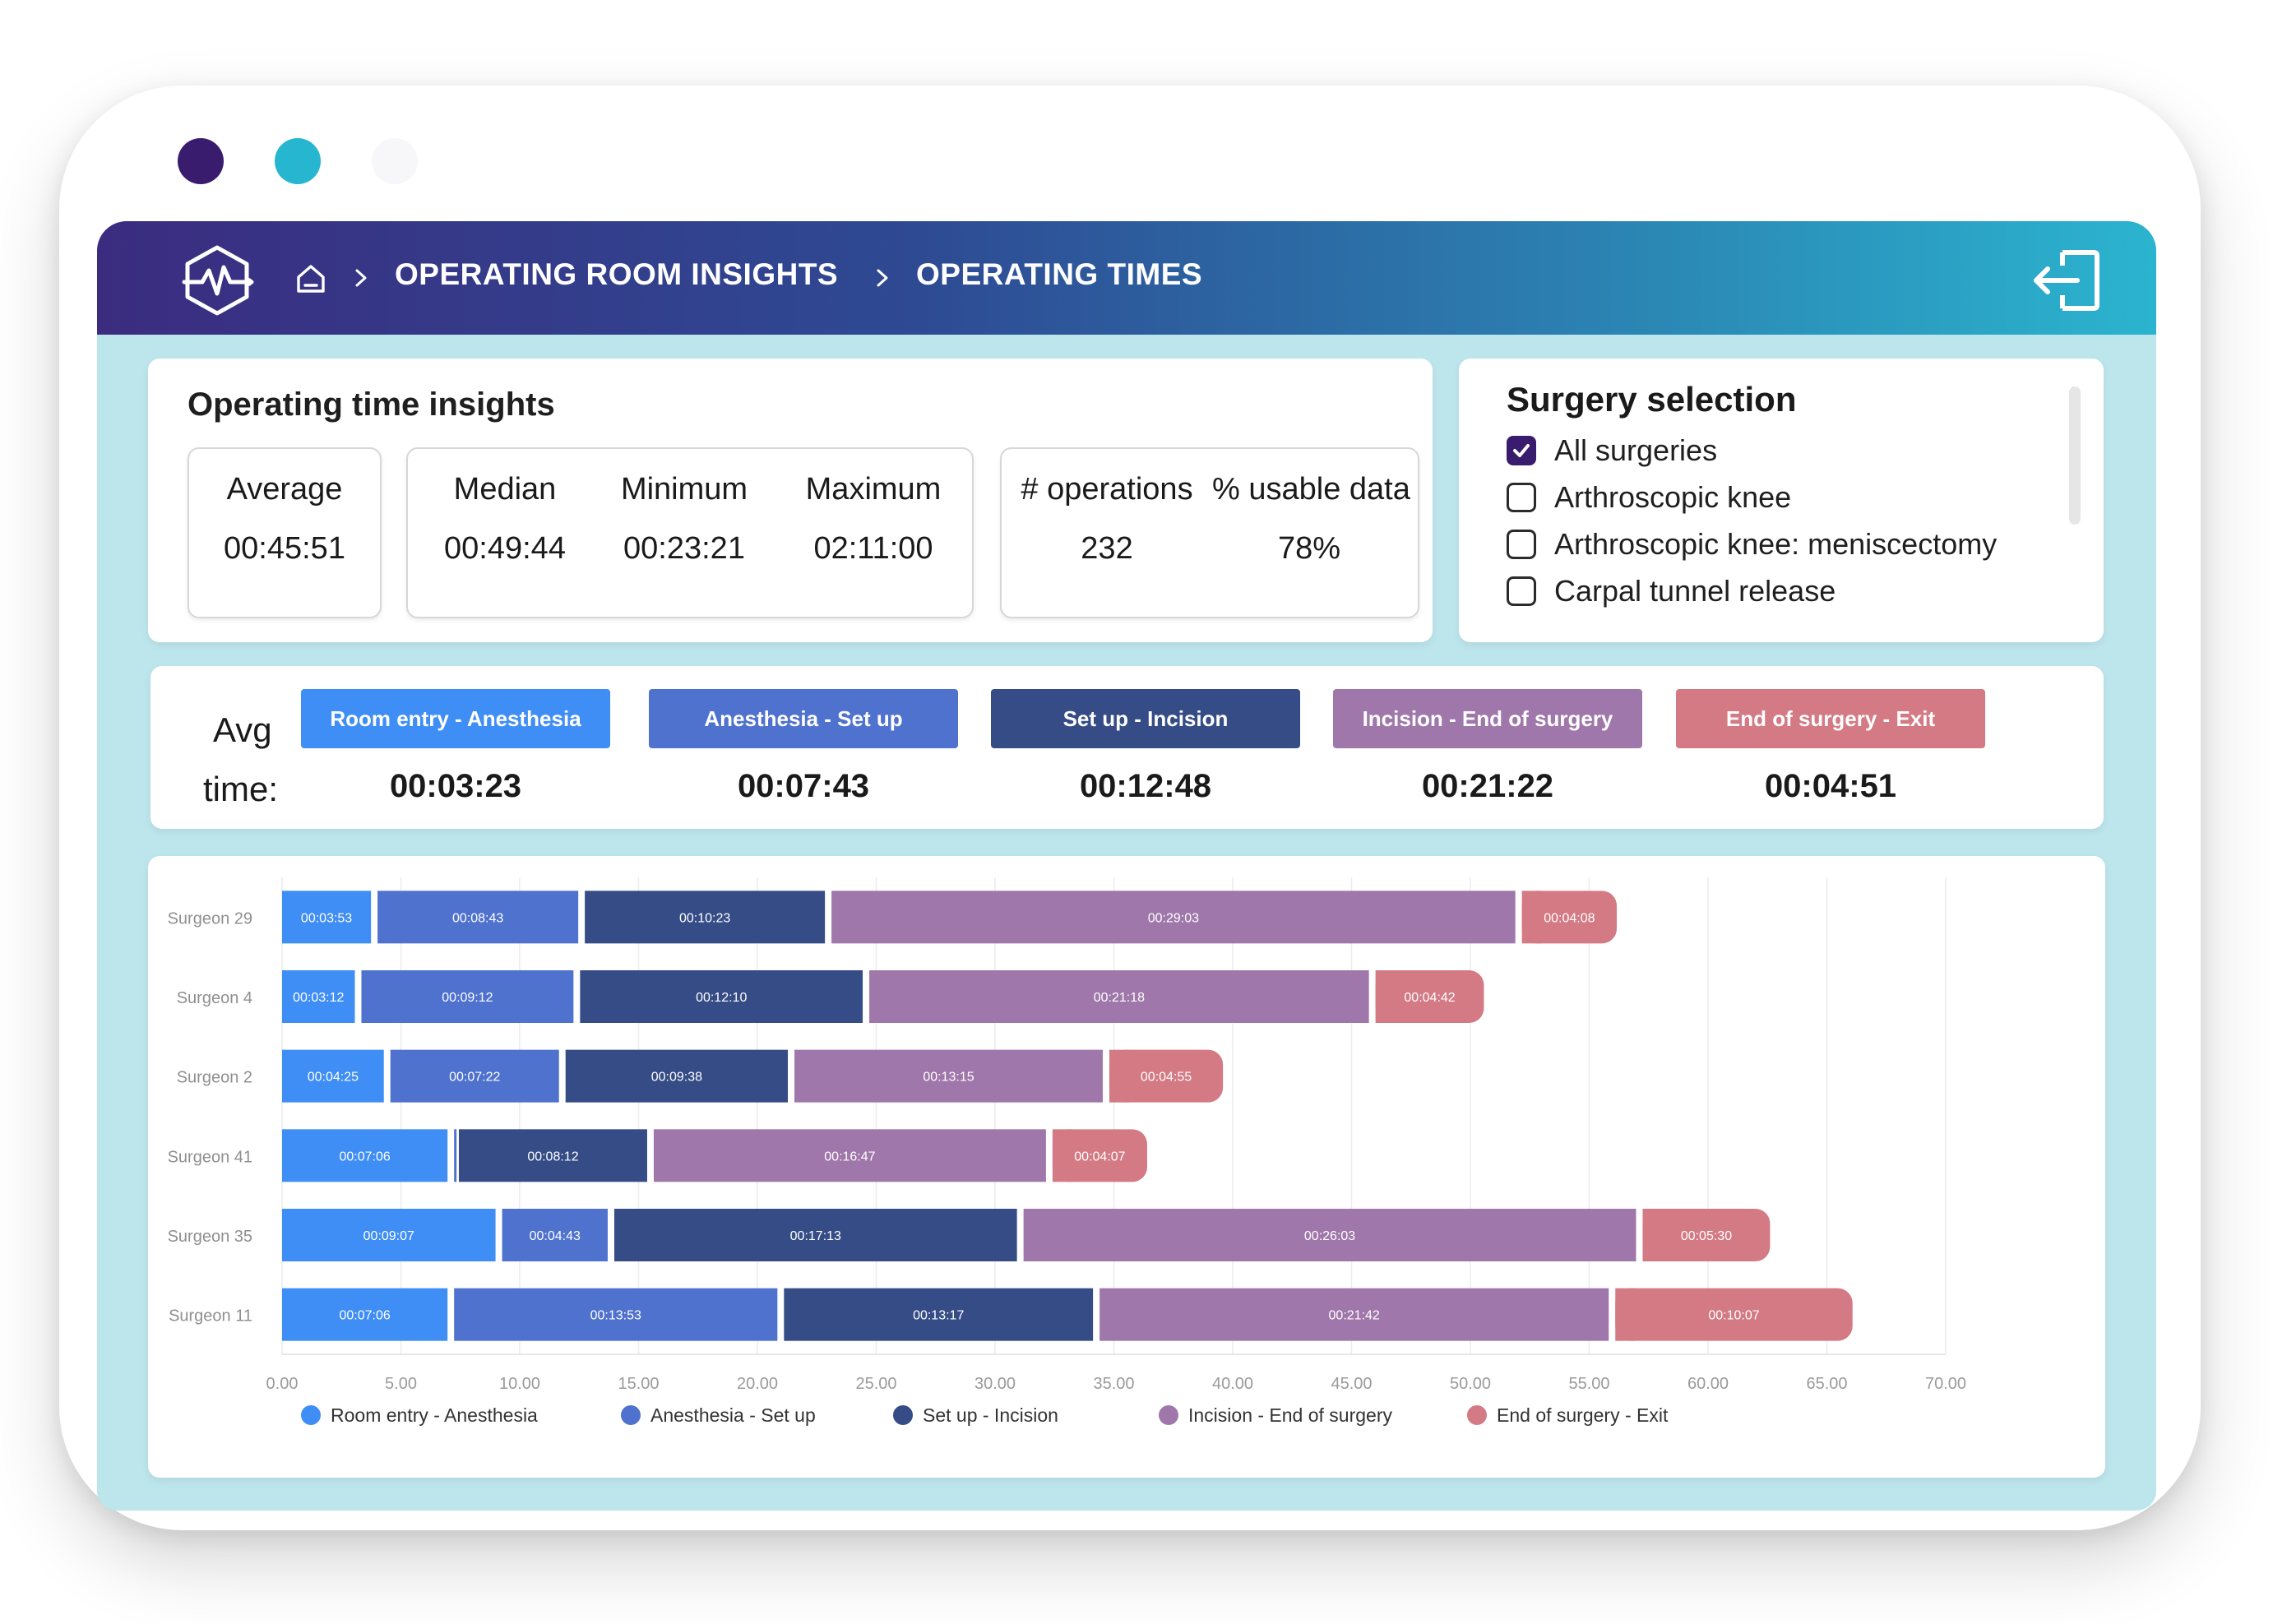  I want to click on bar-data-label: 00:03:12, so click(318, 998).